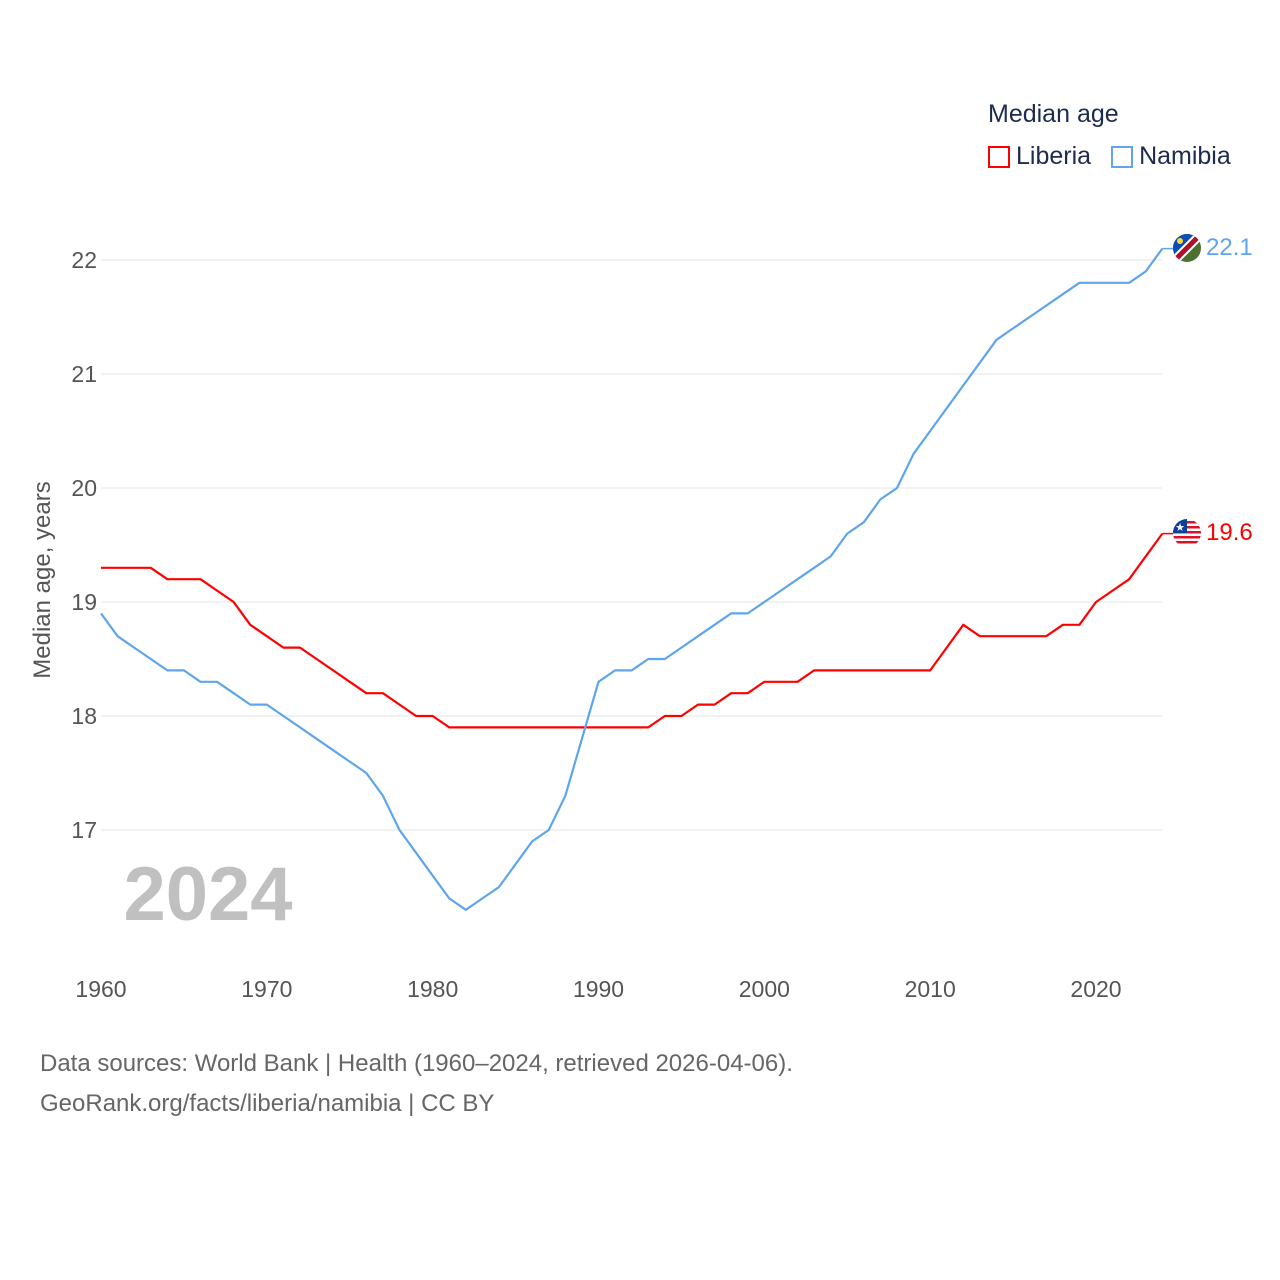  What do you see at coordinates (84, 374) in the screenshot?
I see `y-tick-label: 21` at bounding box center [84, 374].